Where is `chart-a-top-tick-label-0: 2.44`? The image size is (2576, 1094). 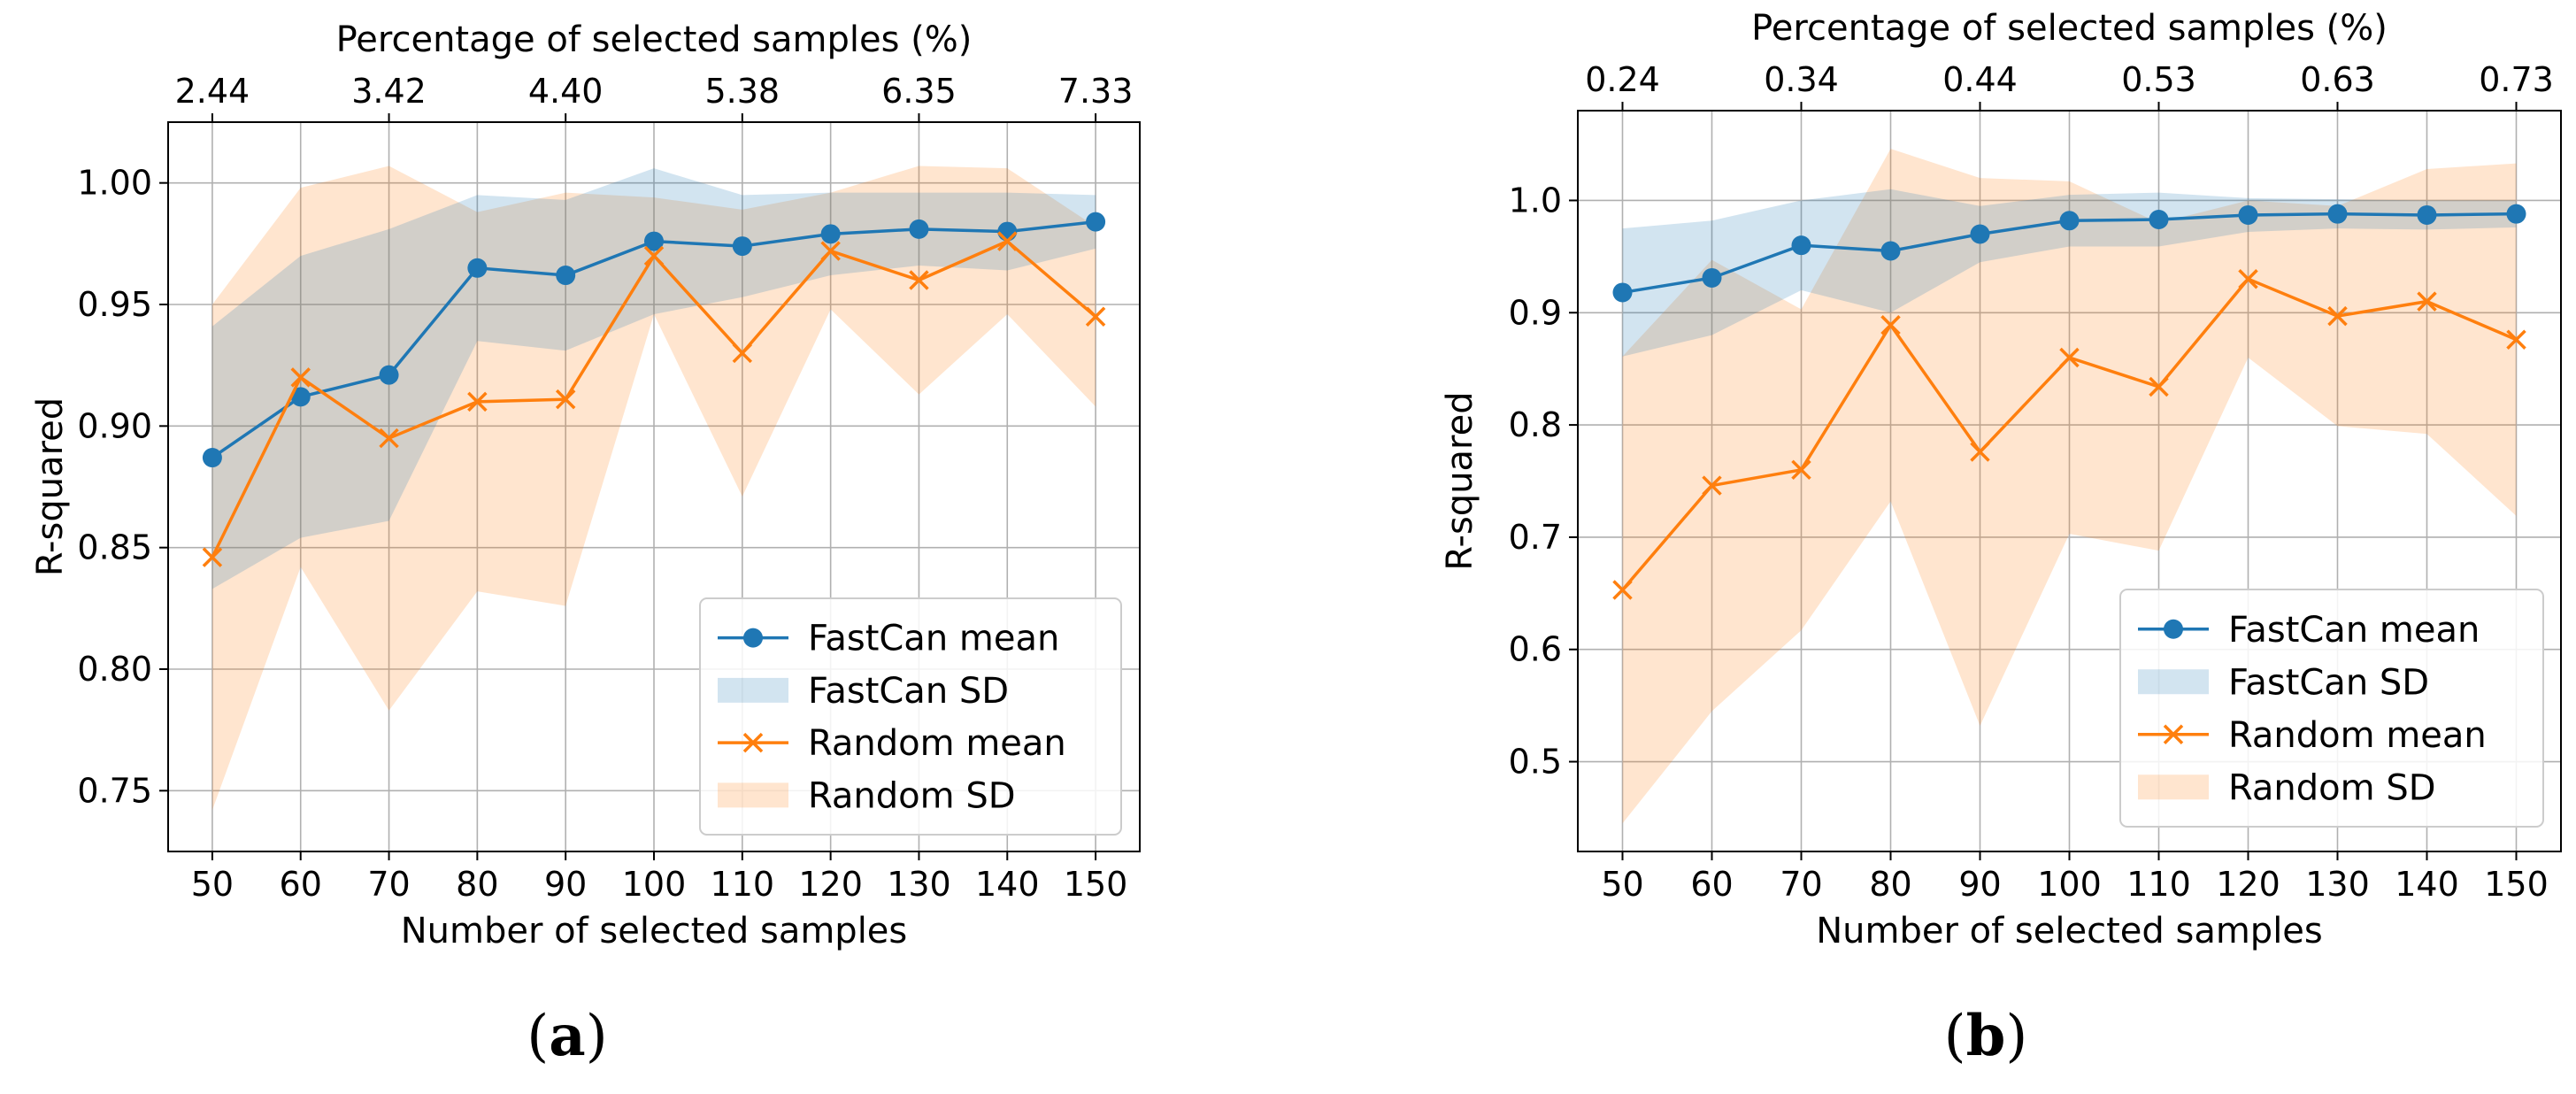
chart-a-top-tick-label-0: 2.44 is located at coordinates (212, 91).